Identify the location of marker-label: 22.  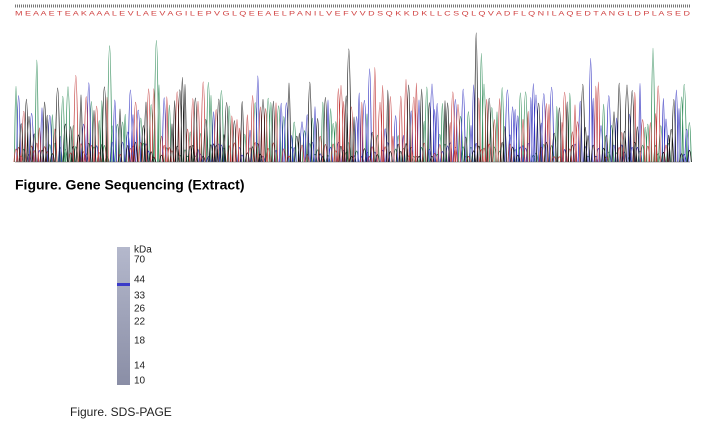
(140, 322).